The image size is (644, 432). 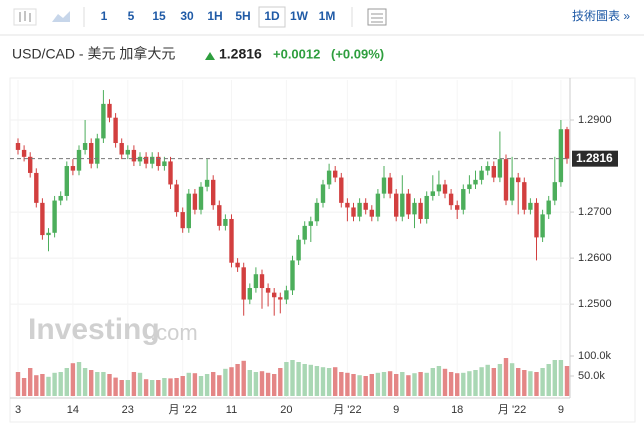 What do you see at coordinates (214, 16) in the screenshot?
I see `interval-button: 1H` at bounding box center [214, 16].